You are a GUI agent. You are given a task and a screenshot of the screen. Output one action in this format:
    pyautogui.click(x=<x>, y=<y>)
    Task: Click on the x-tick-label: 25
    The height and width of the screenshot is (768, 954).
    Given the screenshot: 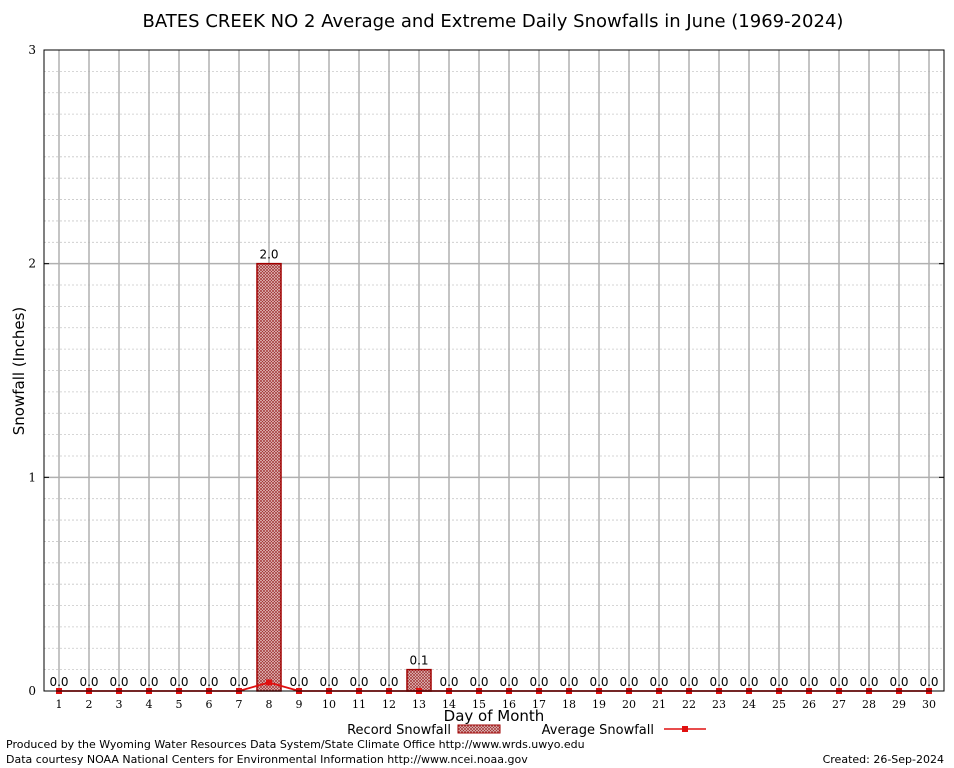 What is the action you would take?
    pyautogui.click(x=779, y=704)
    